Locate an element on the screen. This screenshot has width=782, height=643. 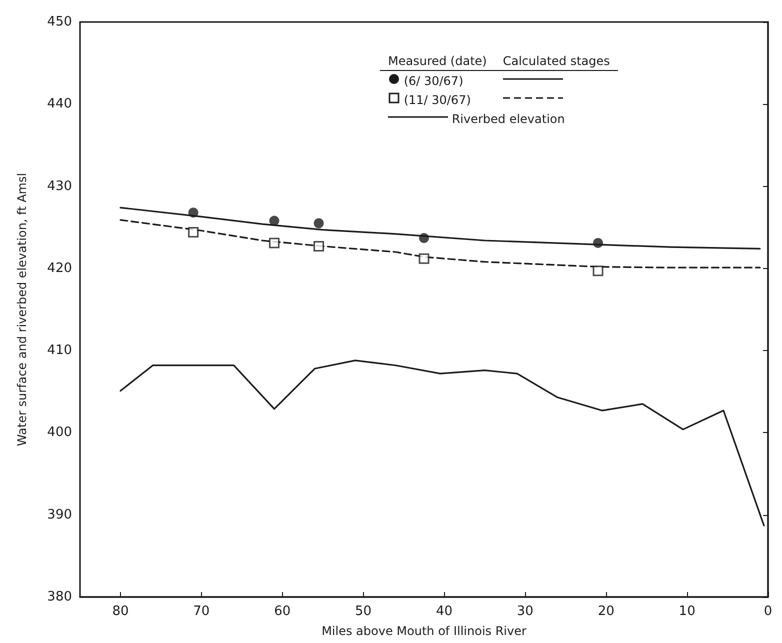
x-tick-label: 20 is located at coordinates (606, 611).